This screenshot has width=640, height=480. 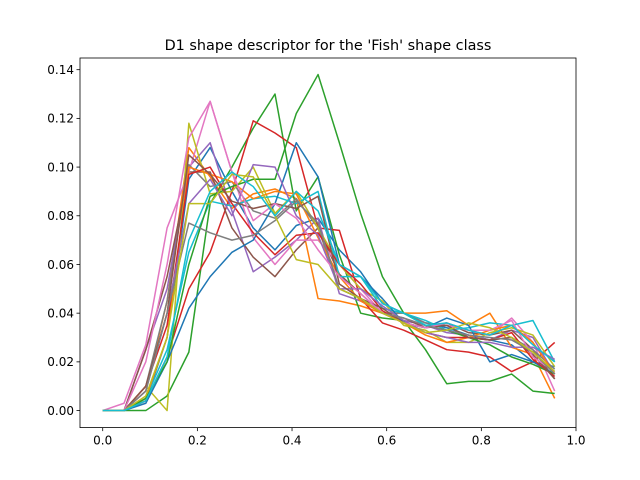 What do you see at coordinates (60, 167) in the screenshot?
I see `y-tick-label: 0.10` at bounding box center [60, 167].